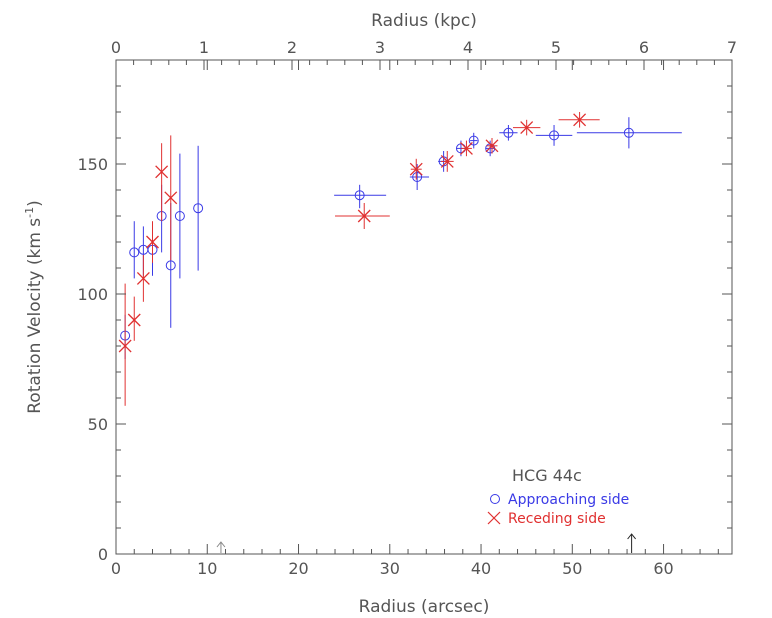  What do you see at coordinates (481, 568) in the screenshot?
I see `x-tick-label: 40` at bounding box center [481, 568].